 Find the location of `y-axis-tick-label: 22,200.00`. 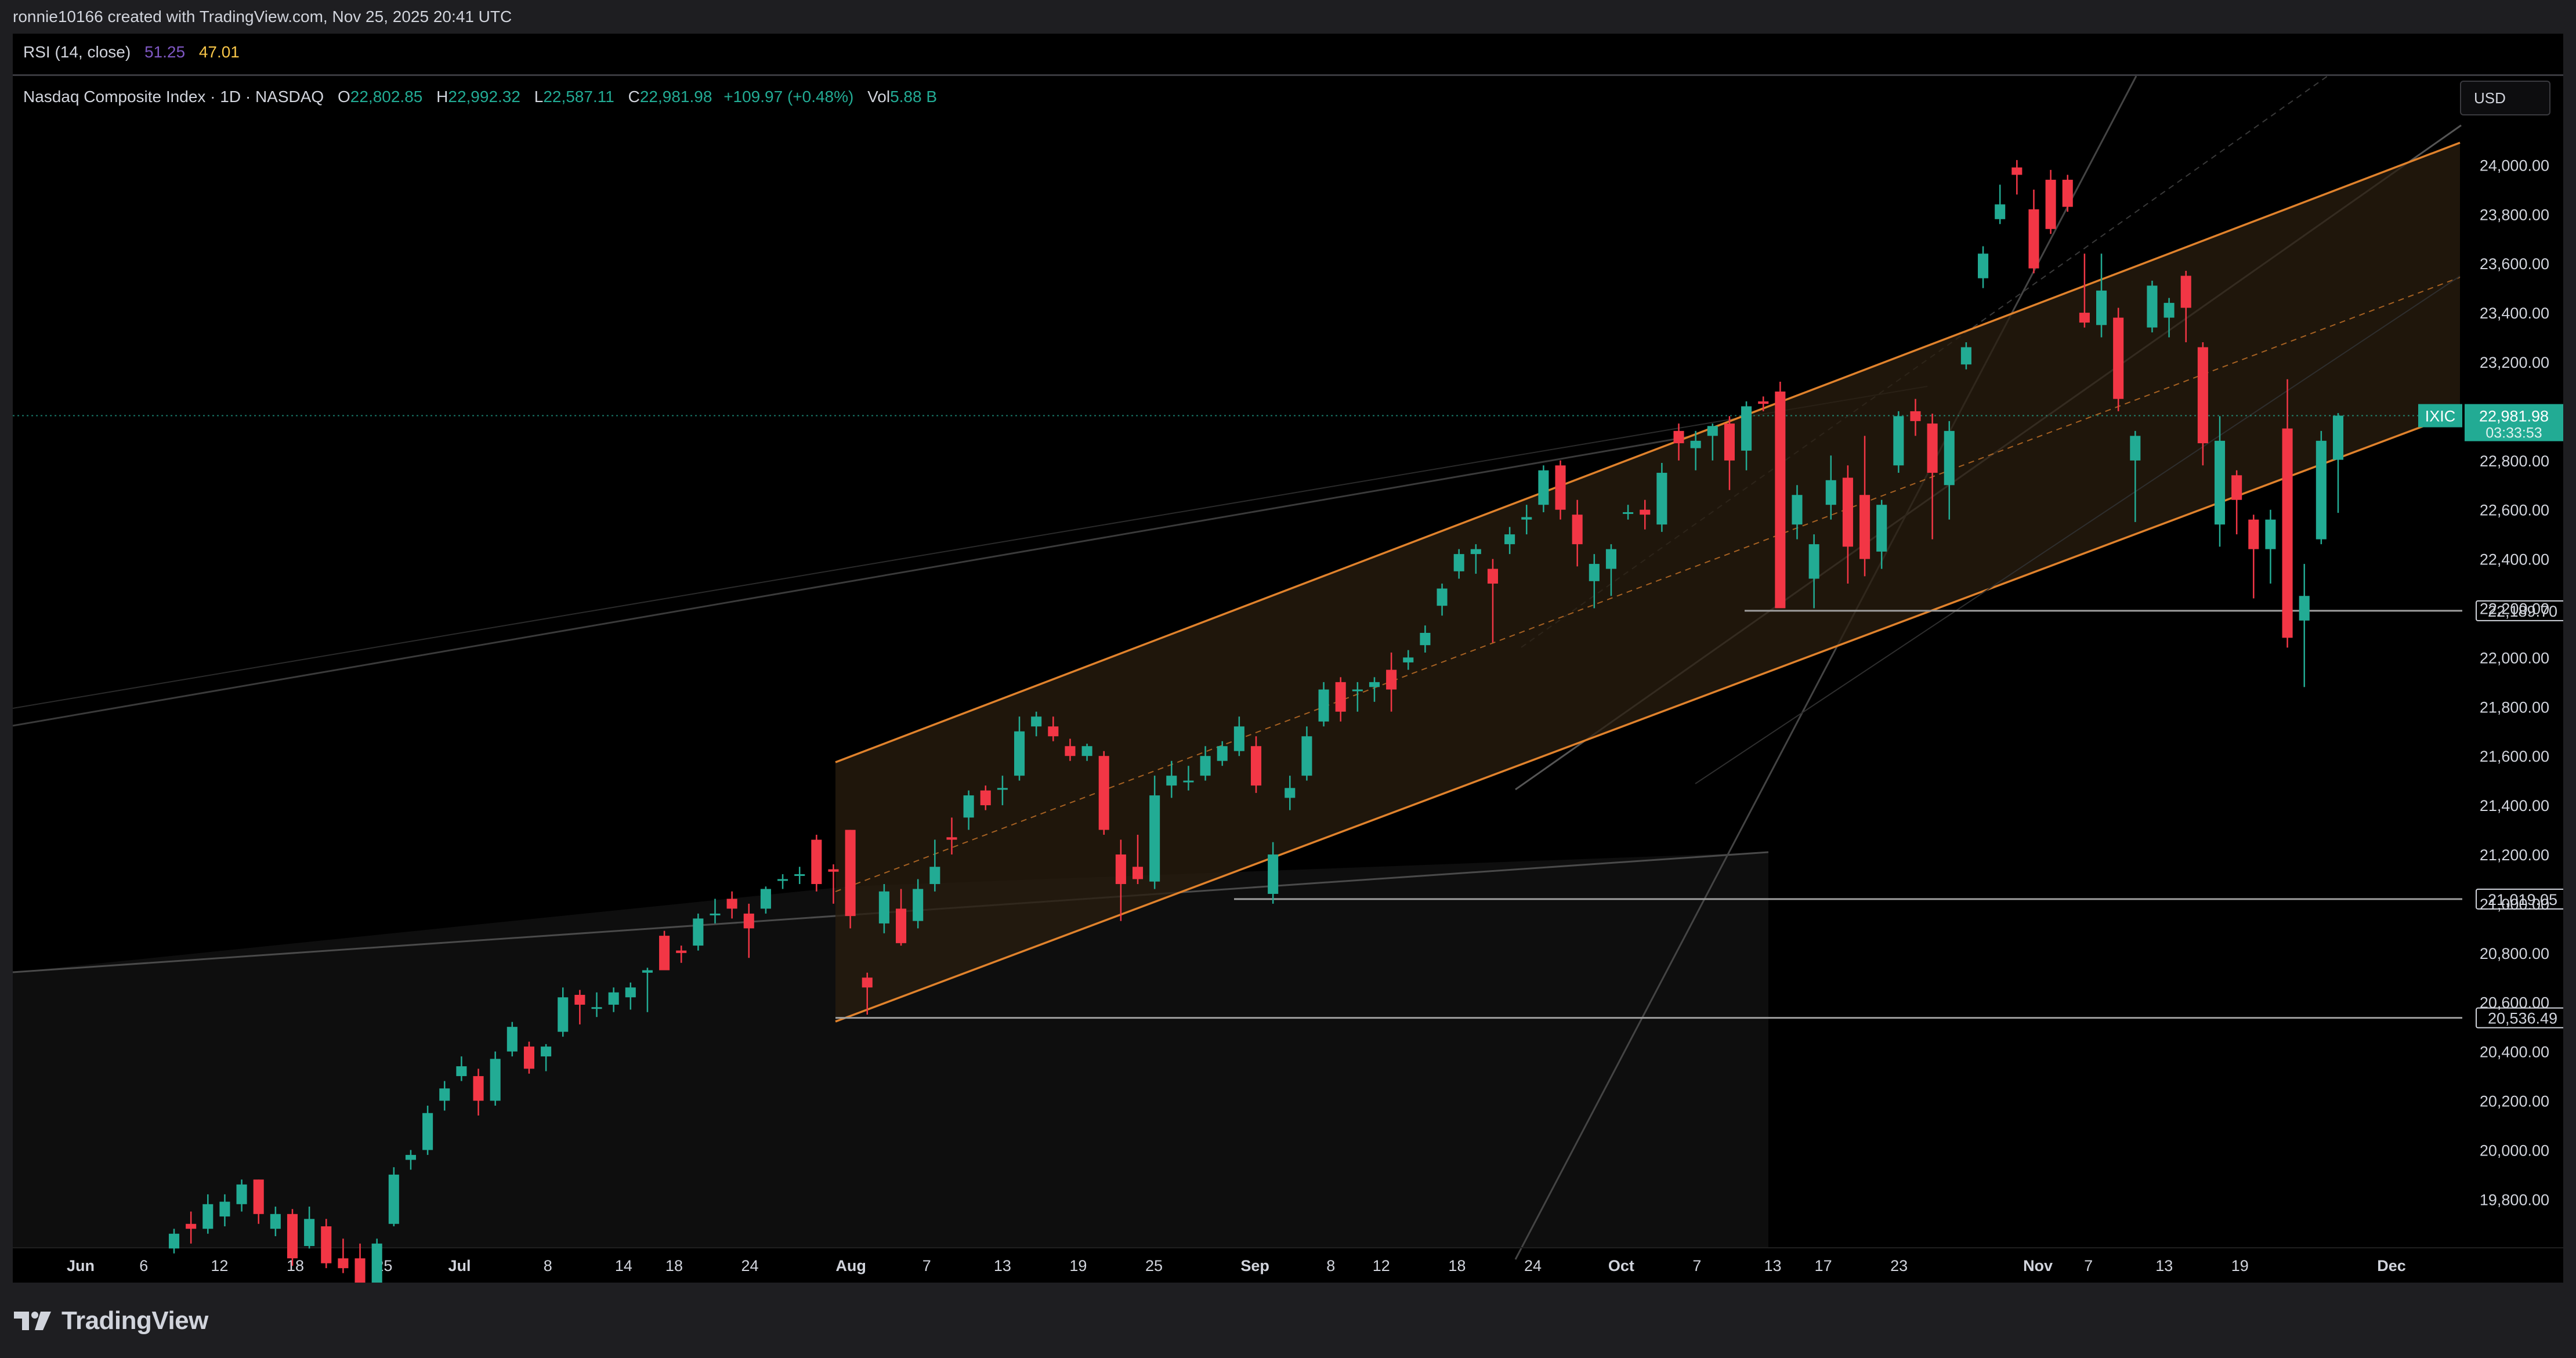

y-axis-tick-label: 22,200.00 is located at coordinates (2514, 609).